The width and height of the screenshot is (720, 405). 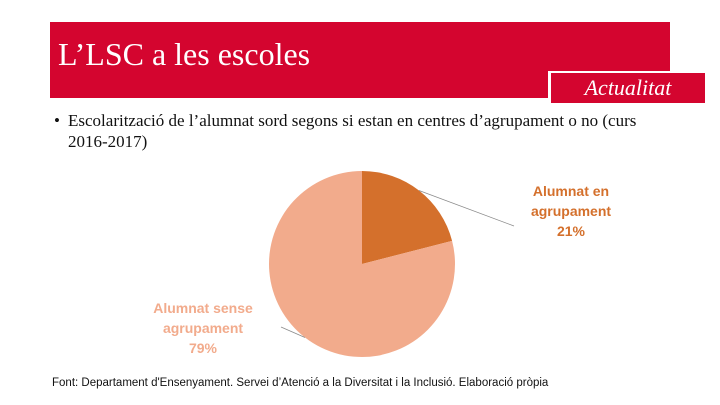 What do you see at coordinates (571, 211) in the screenshot?
I see `slice-category-label-1: agrupament` at bounding box center [571, 211].